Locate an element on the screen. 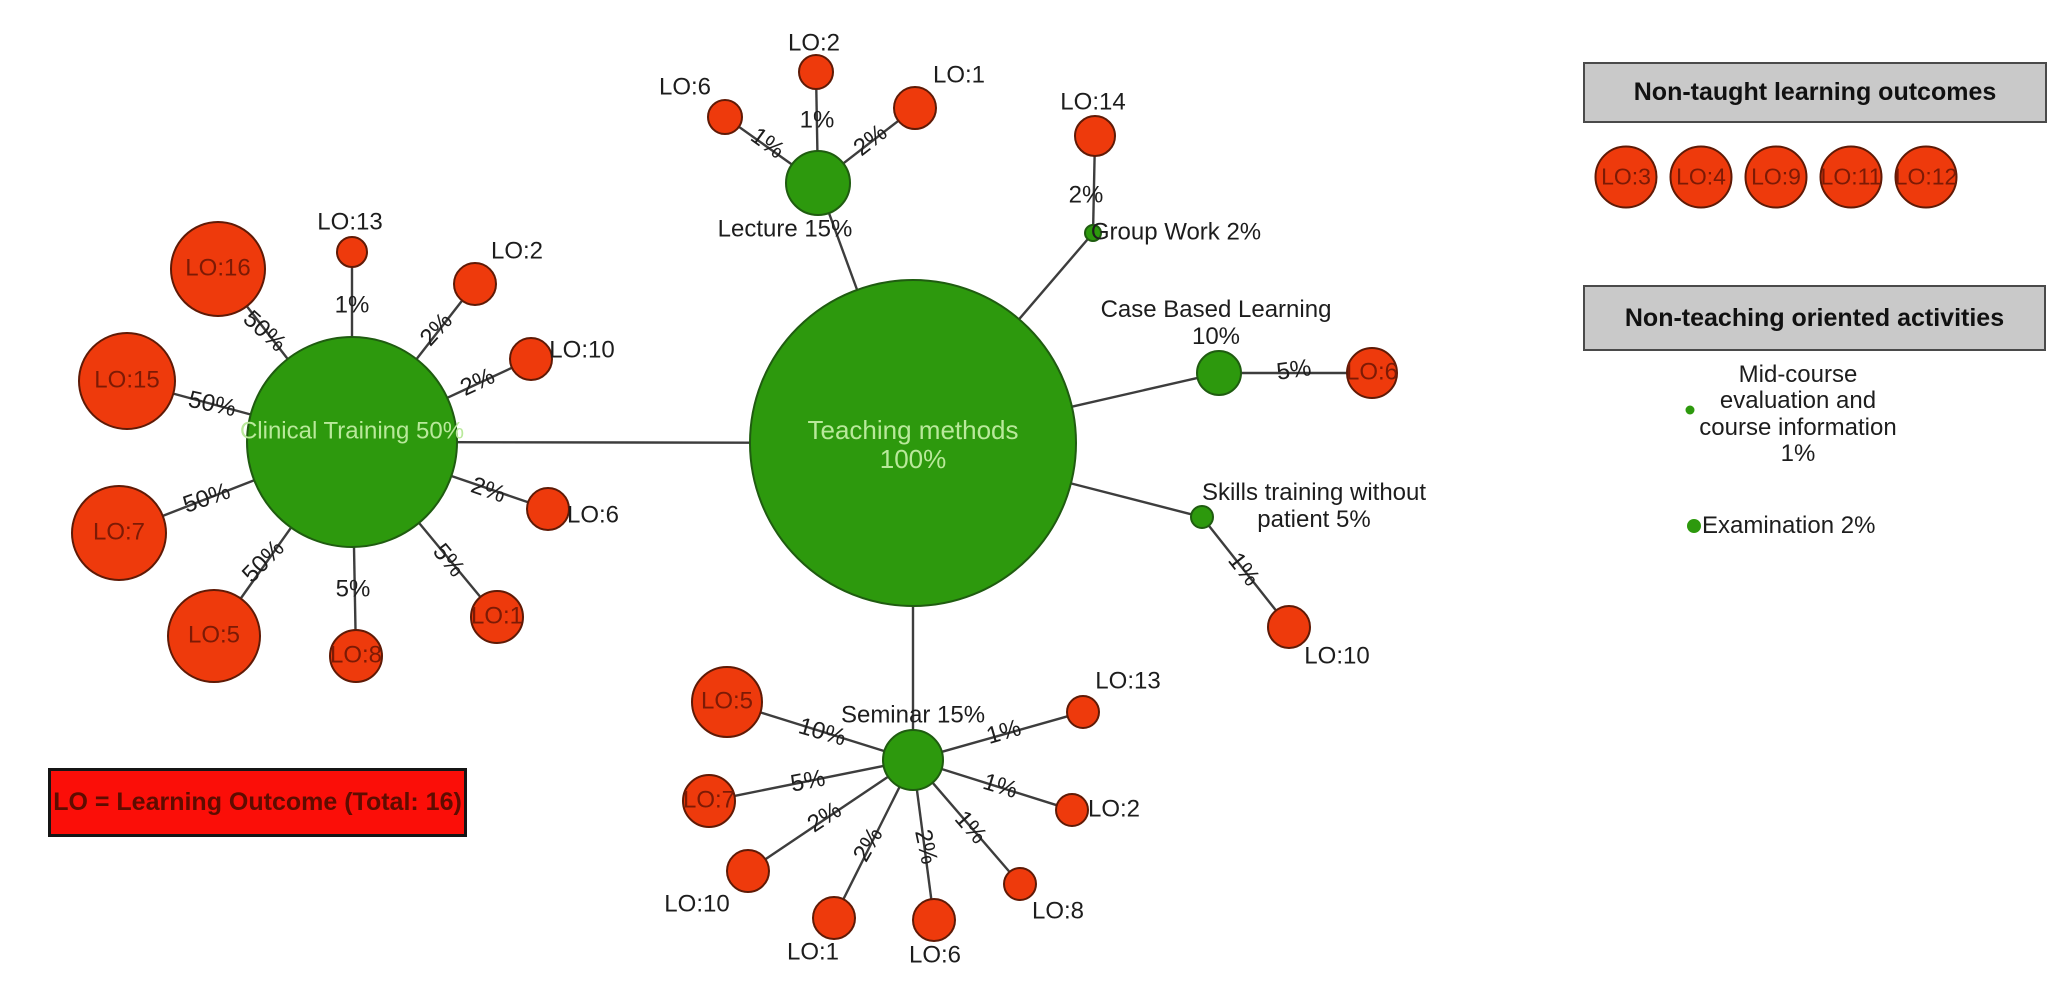 This screenshot has width=2059, height=1001. edge-lecture-lec2 is located at coordinates (817, 120).